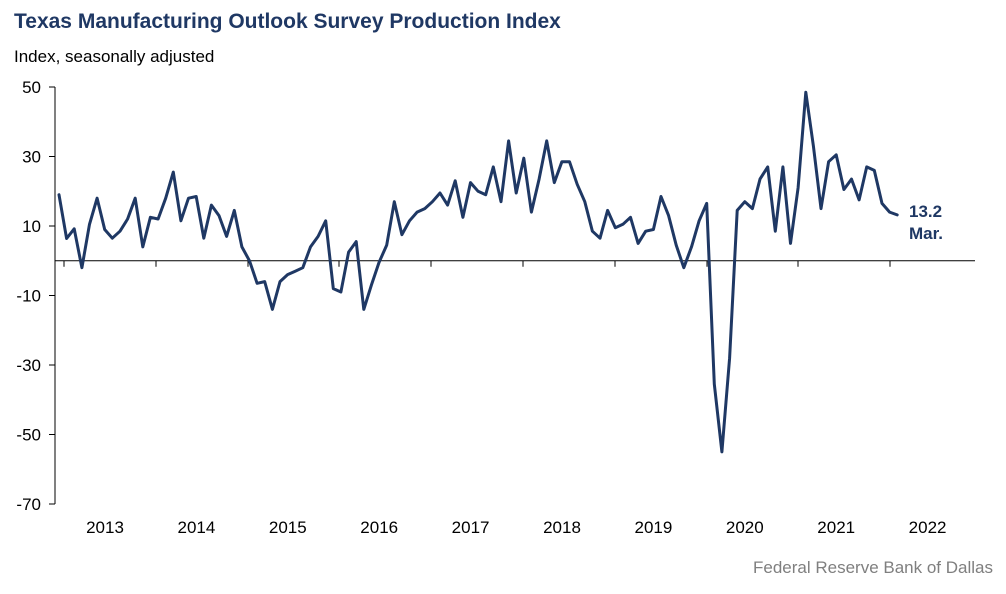 This screenshot has height=594, width=1006. Describe the element at coordinates (28, 296) in the screenshot. I see `y-tick-label: -10` at that location.